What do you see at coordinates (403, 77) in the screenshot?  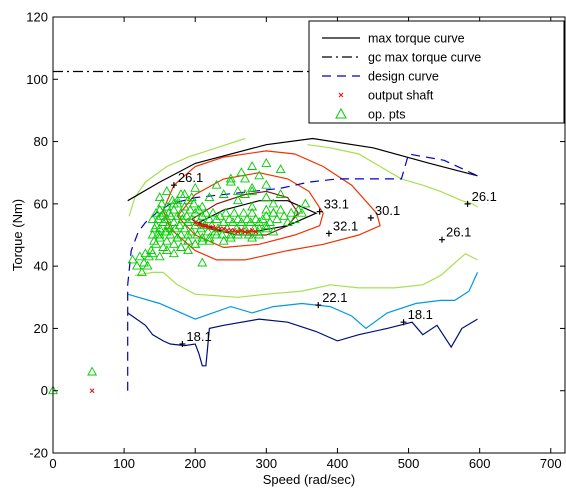 I see `legend-entry-label: design curve` at bounding box center [403, 77].